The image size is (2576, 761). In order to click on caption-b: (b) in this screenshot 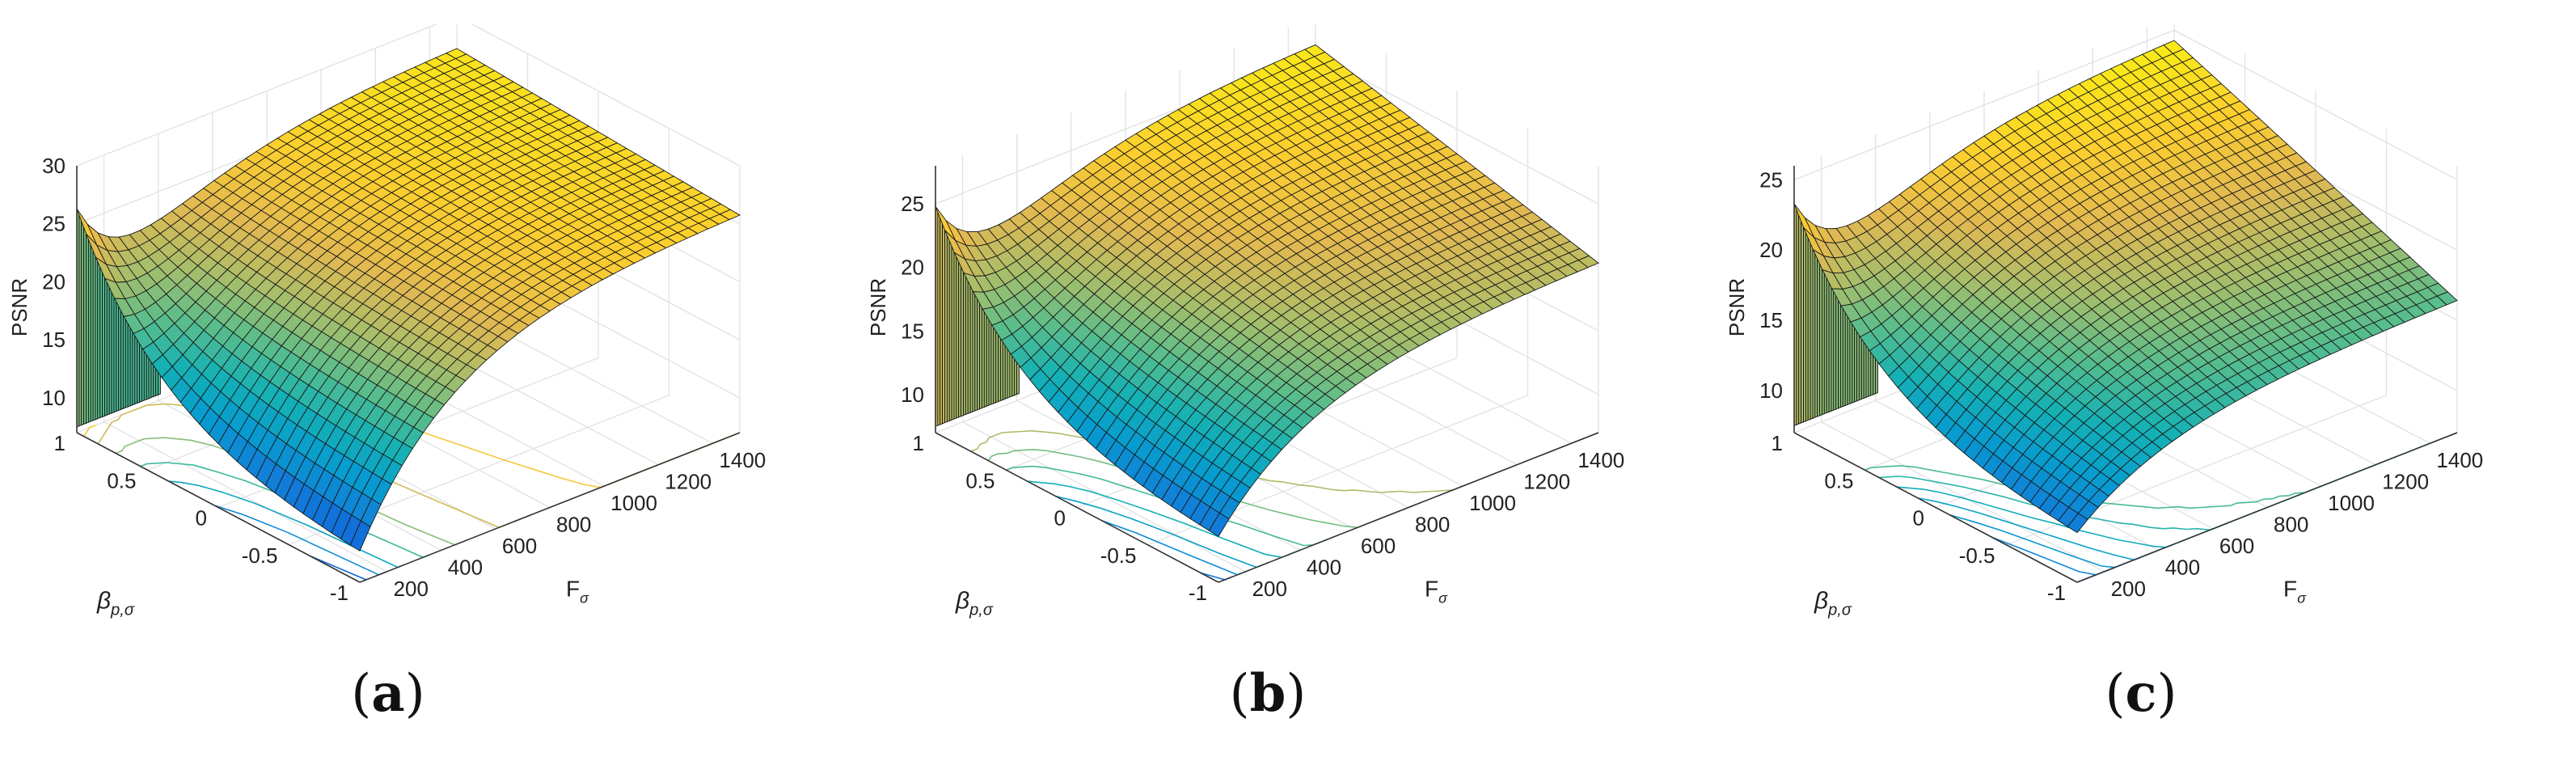, I will do `click(1268, 693)`.